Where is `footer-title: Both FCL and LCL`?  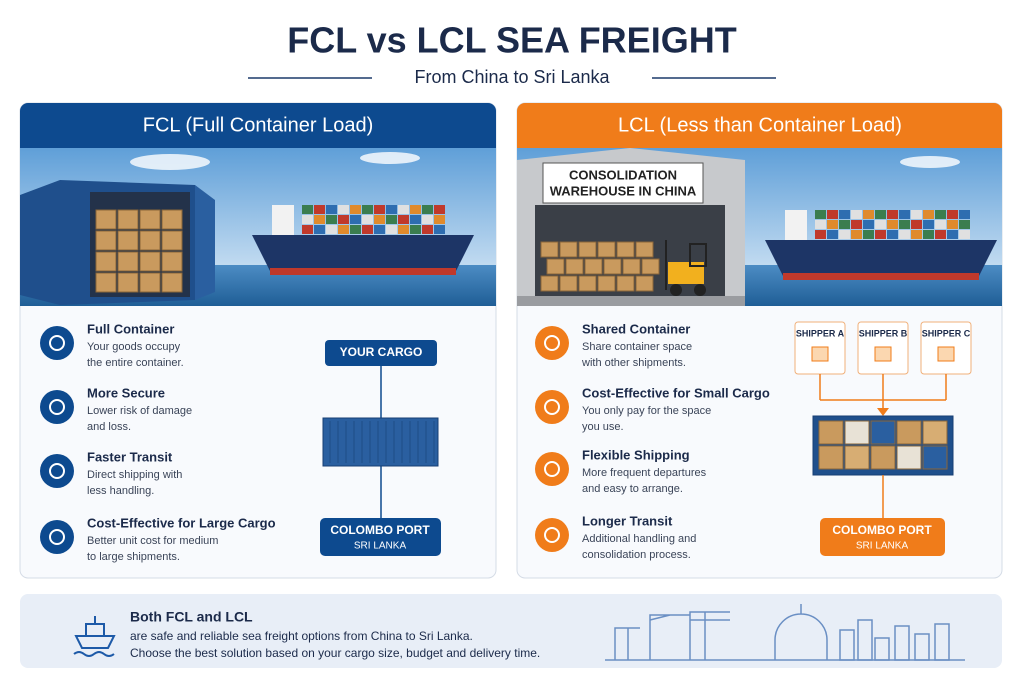
footer-title: Both FCL and LCL is located at coordinates (191, 617).